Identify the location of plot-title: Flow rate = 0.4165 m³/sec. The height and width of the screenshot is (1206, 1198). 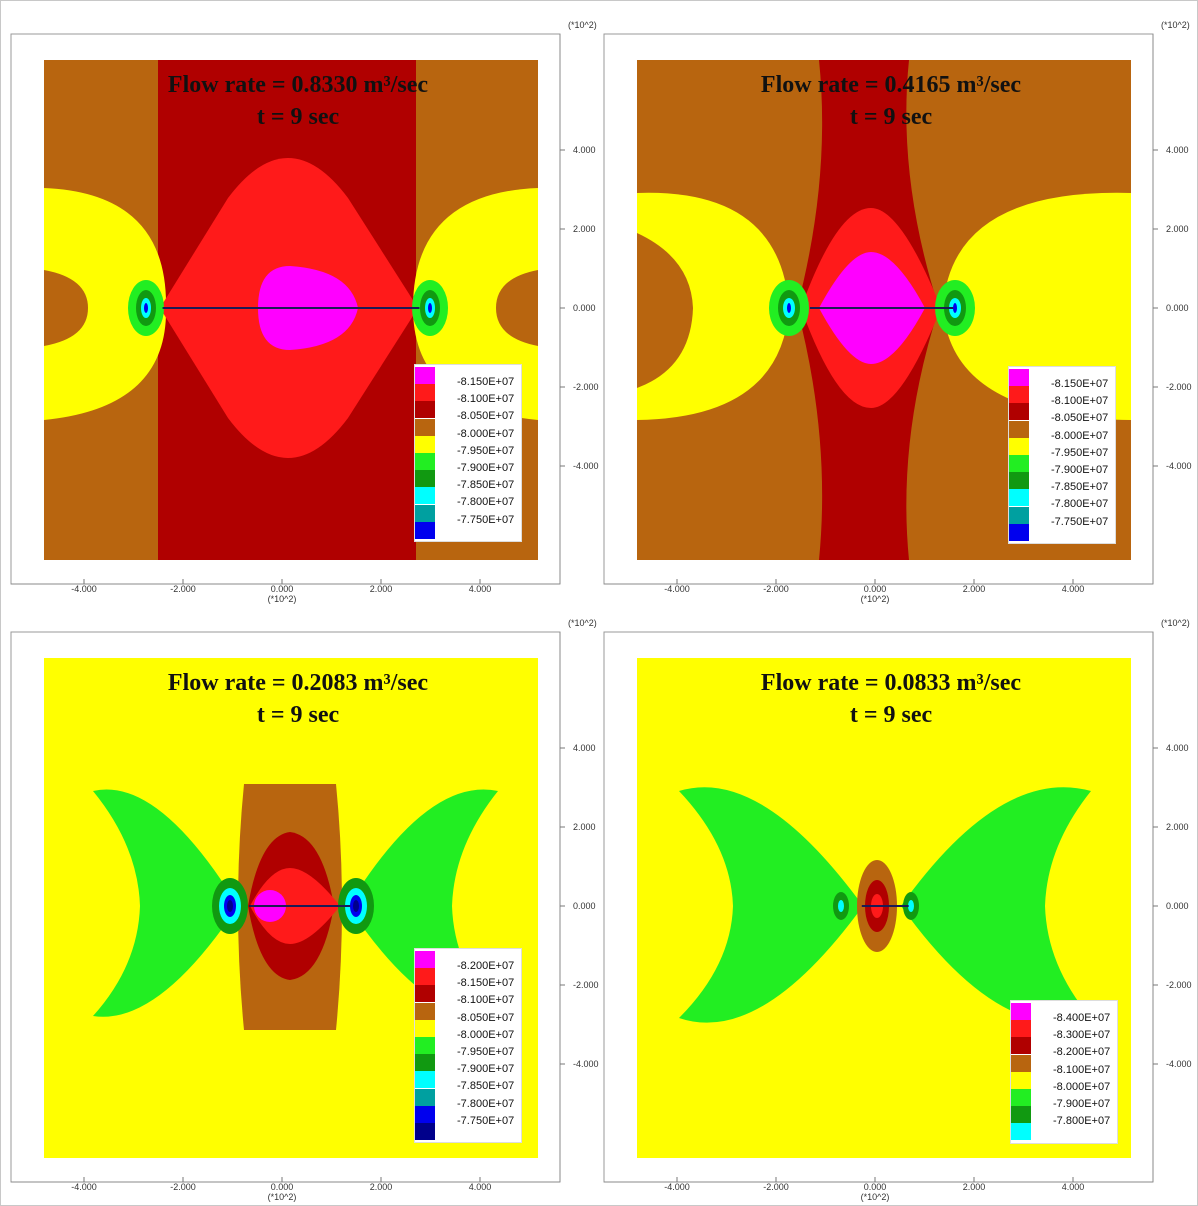
(891, 85).